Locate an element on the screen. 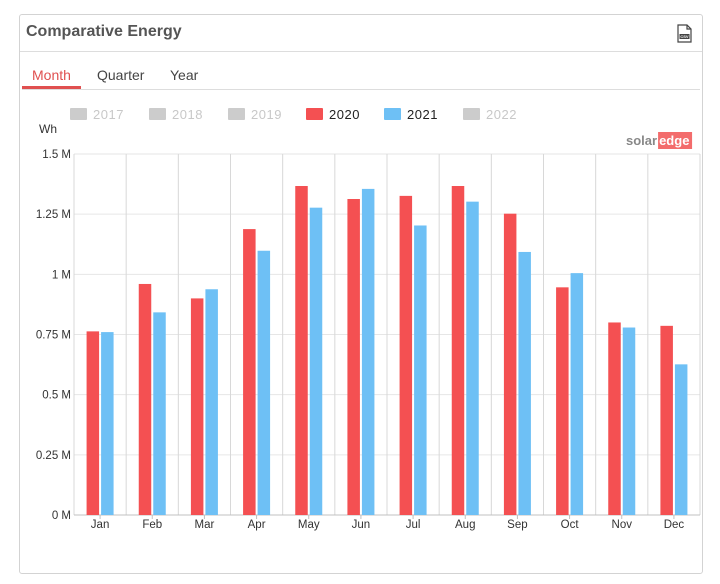  bar-2021-may is located at coordinates (316, 361).